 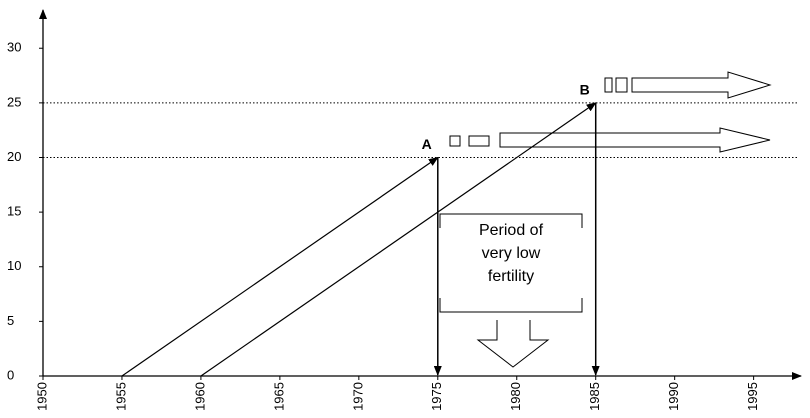 What do you see at coordinates (14, 265) in the screenshot?
I see `y-tick-label: 10` at bounding box center [14, 265].